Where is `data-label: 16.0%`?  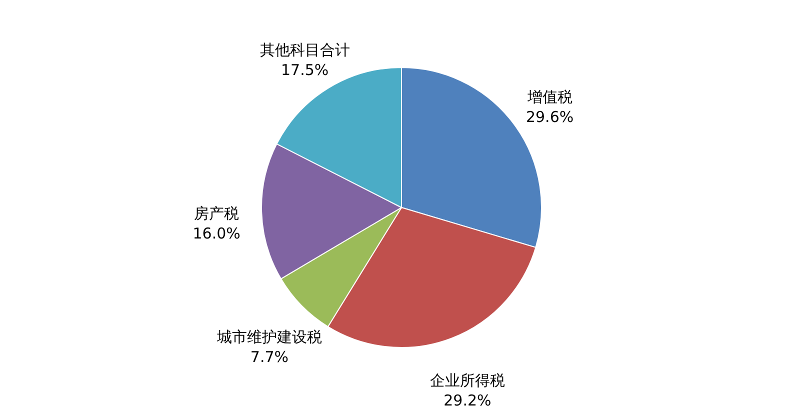 data-label: 16.0% is located at coordinates (216, 233).